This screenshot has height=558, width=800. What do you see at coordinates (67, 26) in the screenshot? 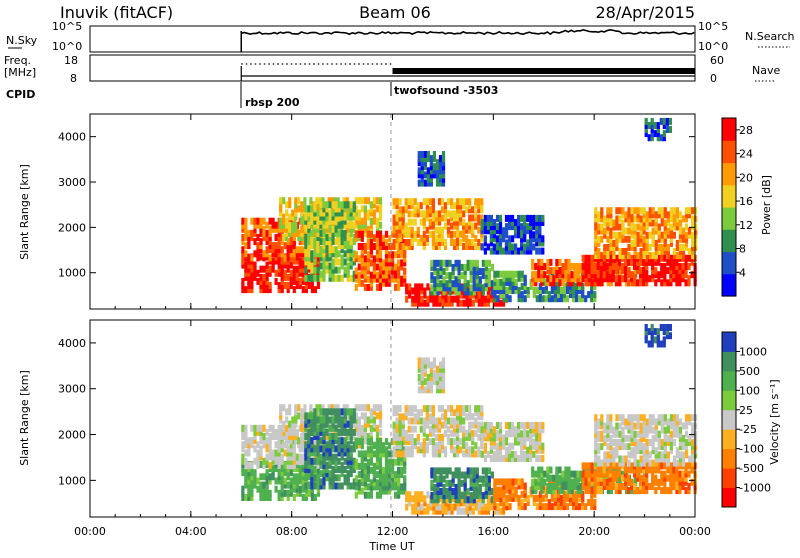
I see `nsky-tick-top: 10^5` at bounding box center [67, 26].